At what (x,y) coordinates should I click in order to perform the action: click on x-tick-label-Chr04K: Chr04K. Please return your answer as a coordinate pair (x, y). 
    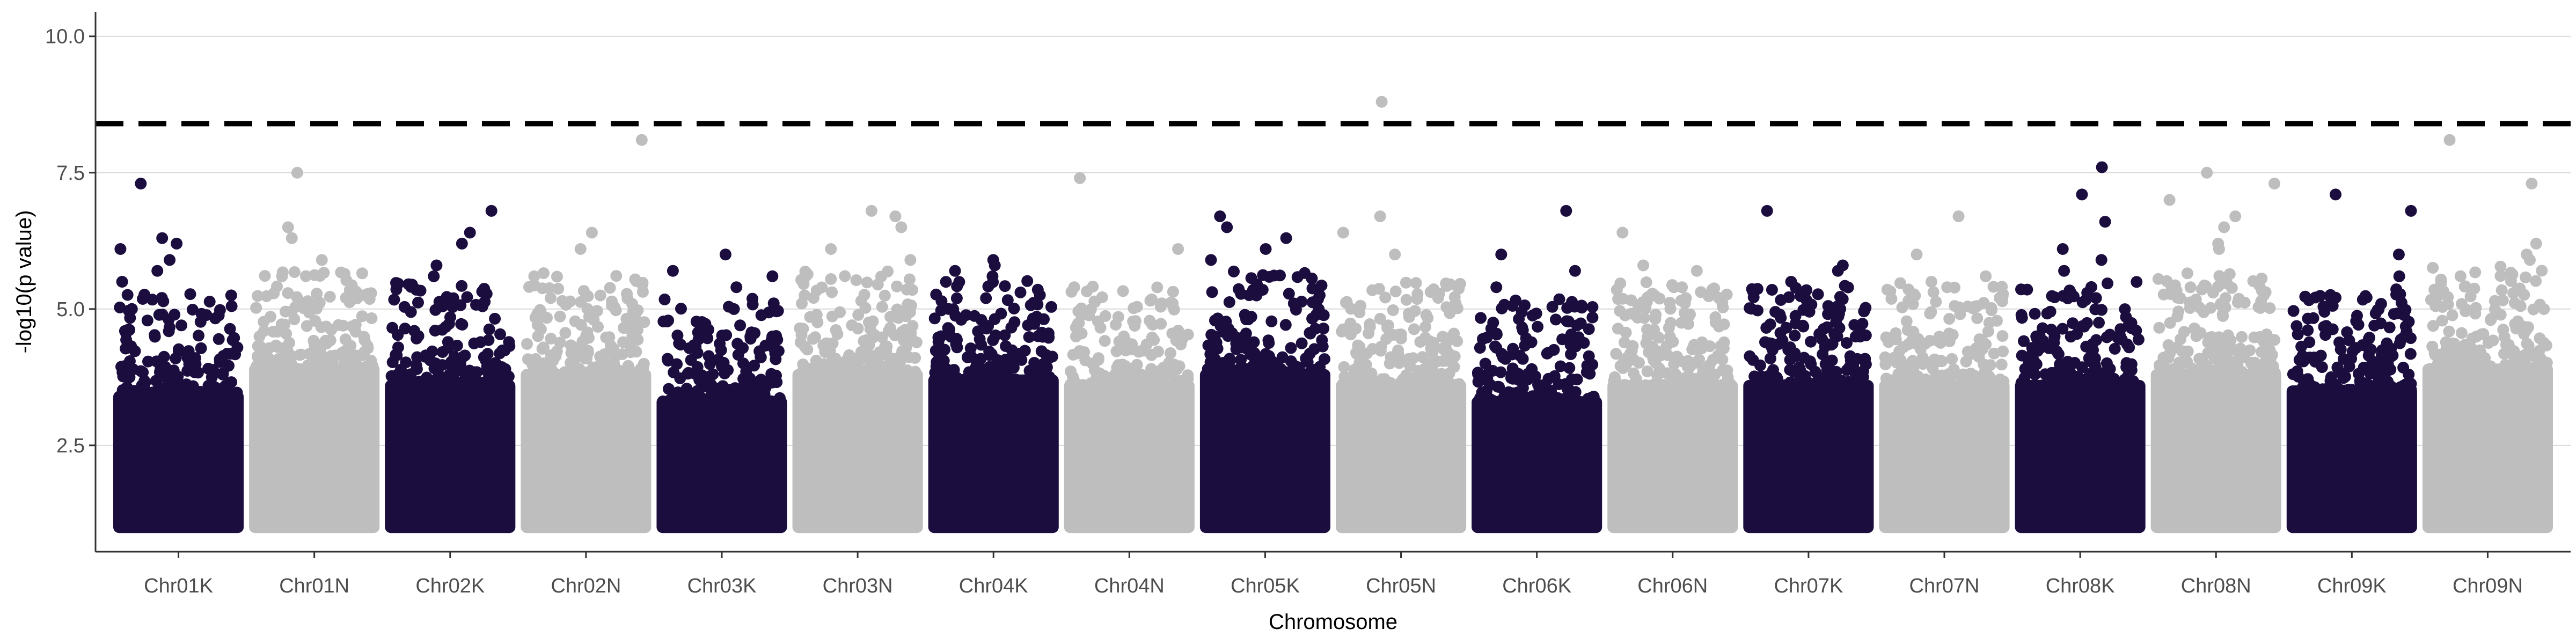
    Looking at the image, I should click on (993, 586).